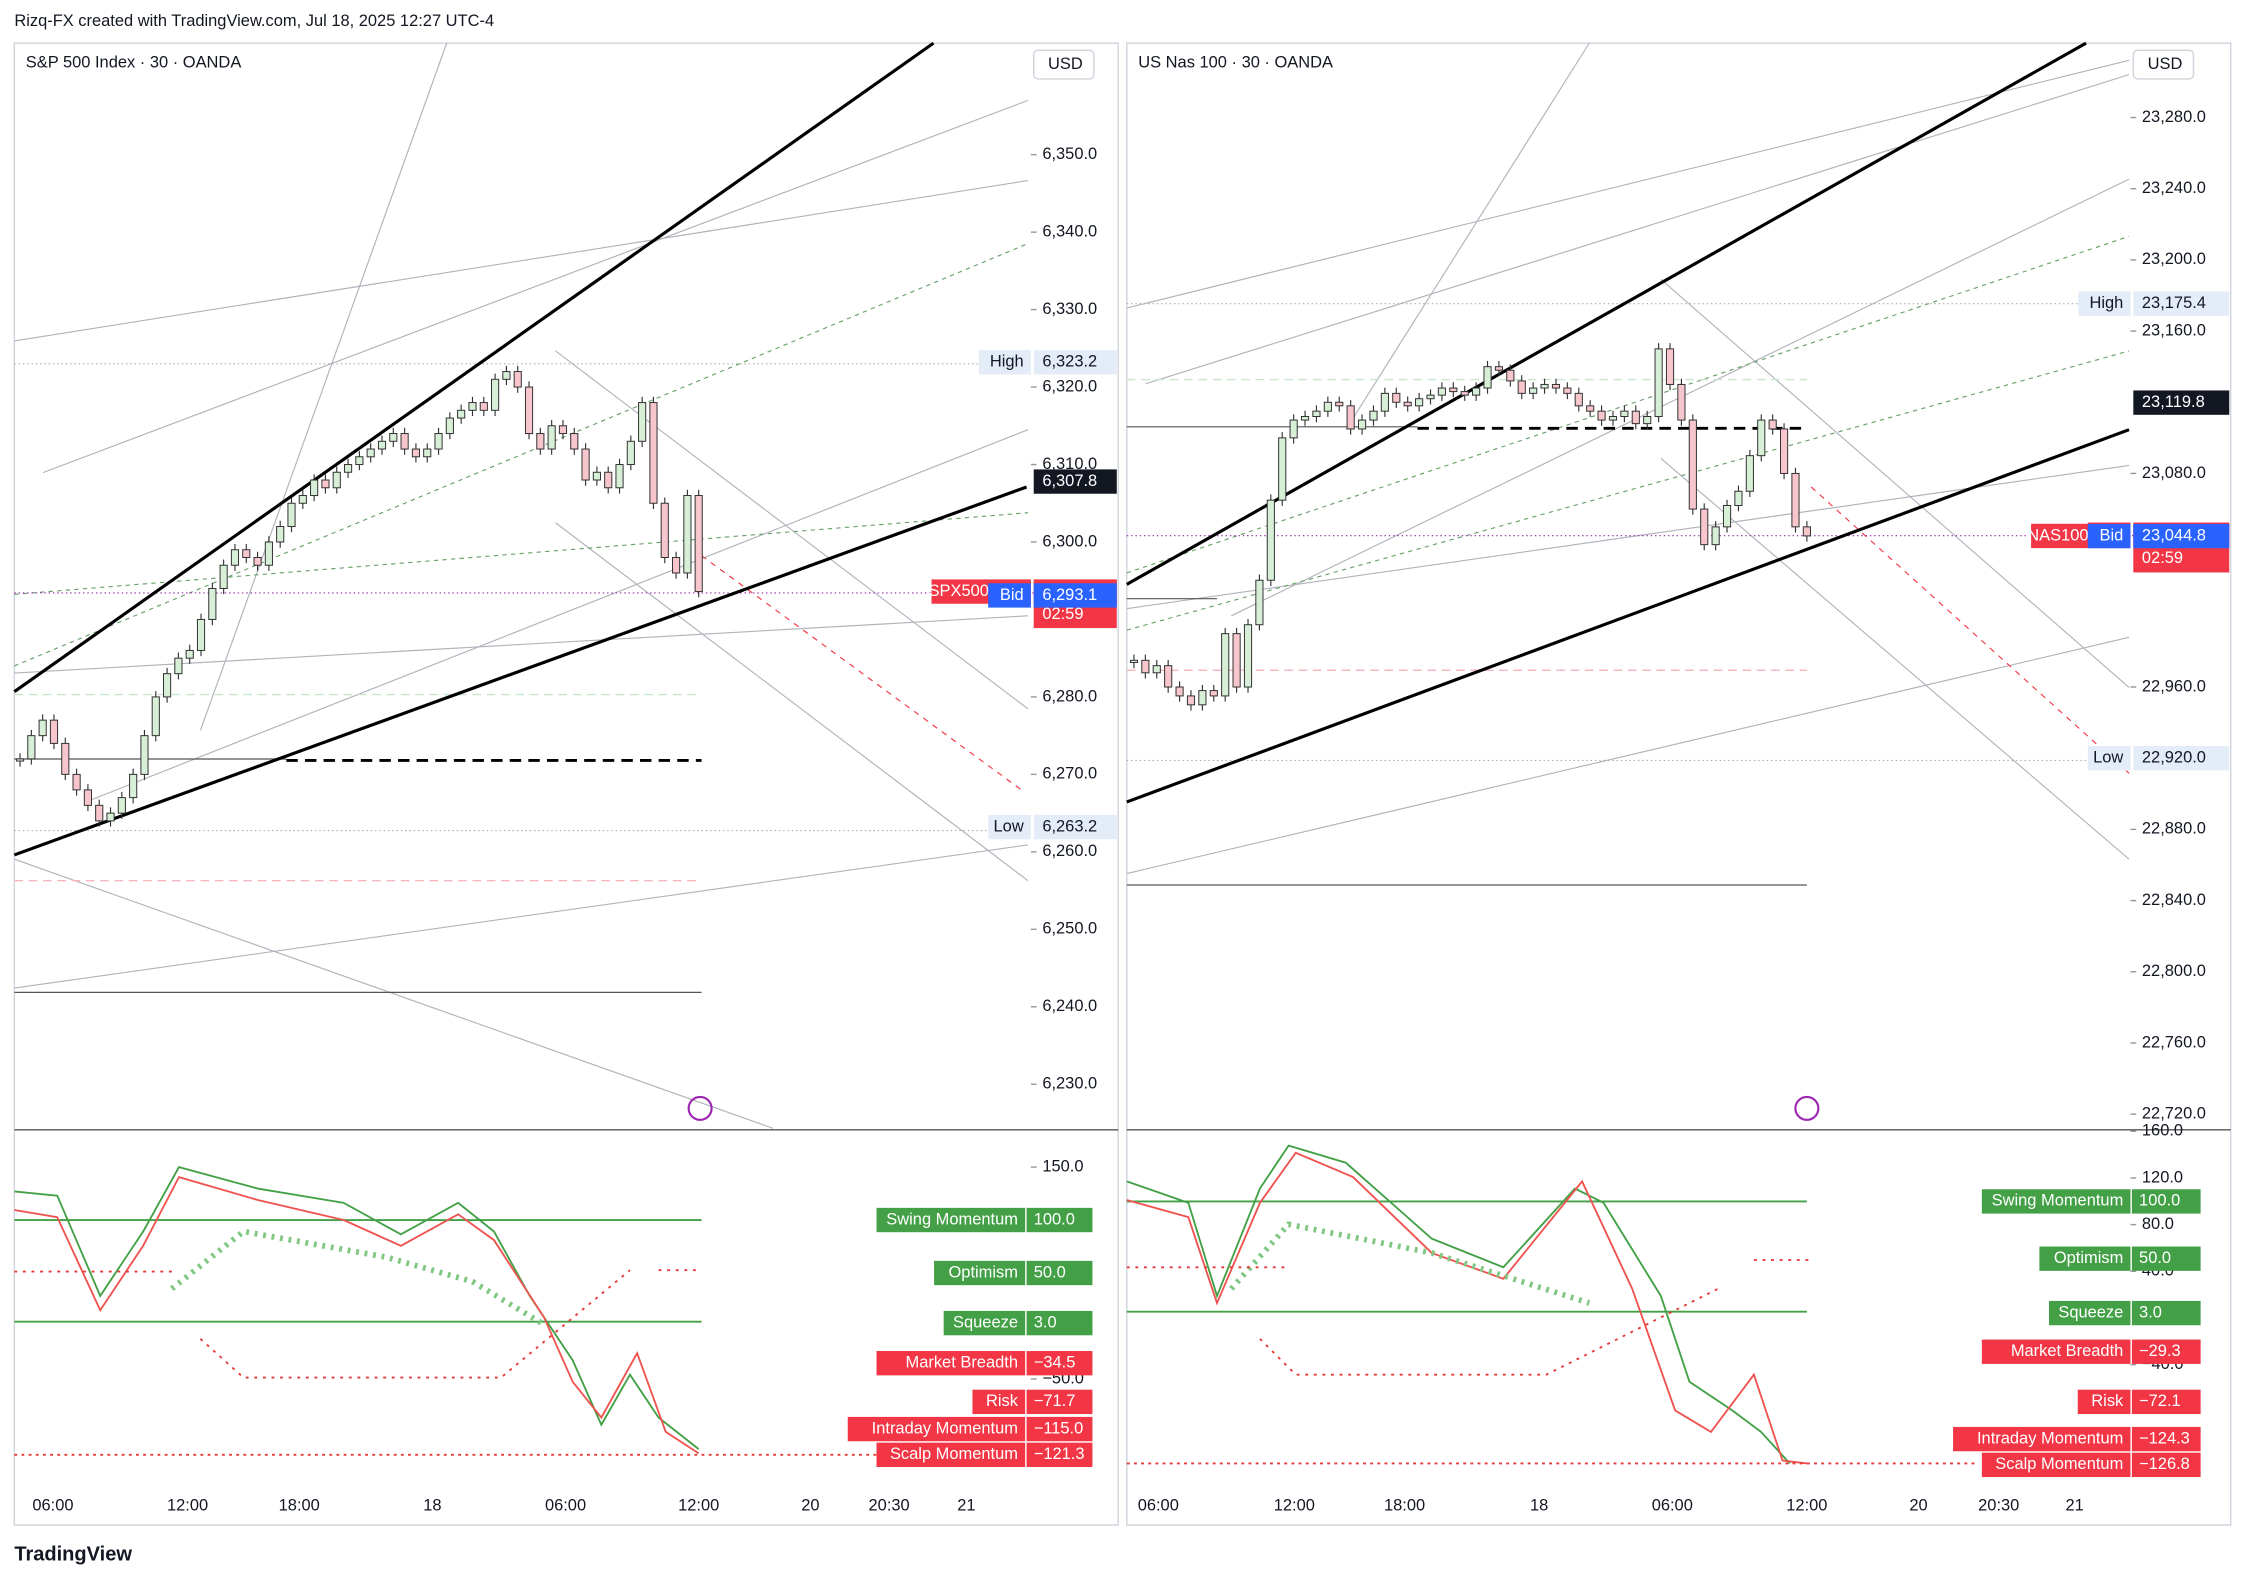  Describe the element at coordinates (1012, 595) in the screenshot. I see `price-tag-name: Bid` at that location.